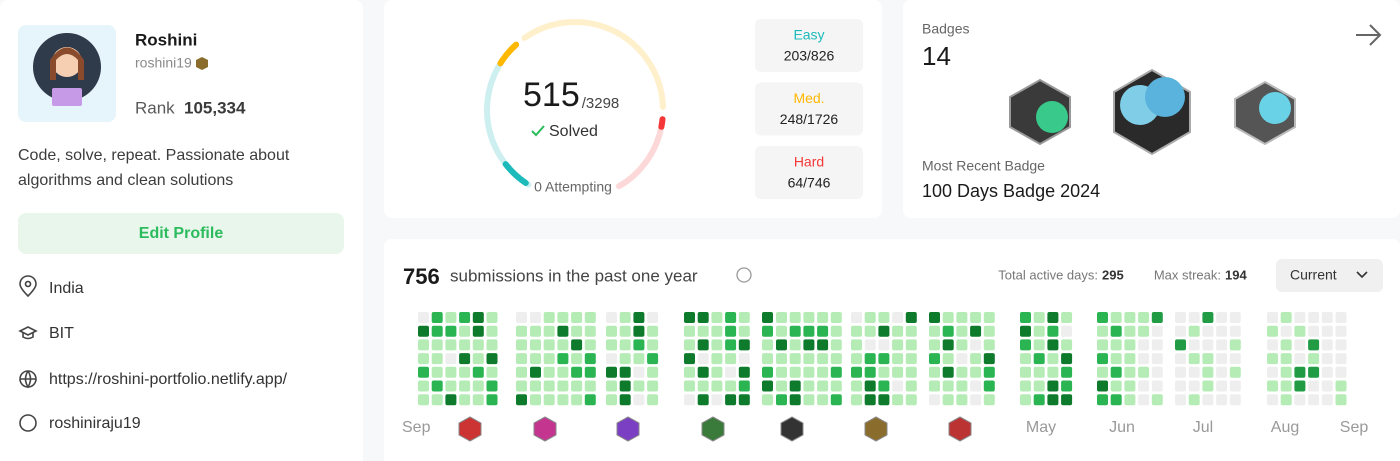  What do you see at coordinates (163, 63) in the screenshot?
I see `username: roshini19` at bounding box center [163, 63].